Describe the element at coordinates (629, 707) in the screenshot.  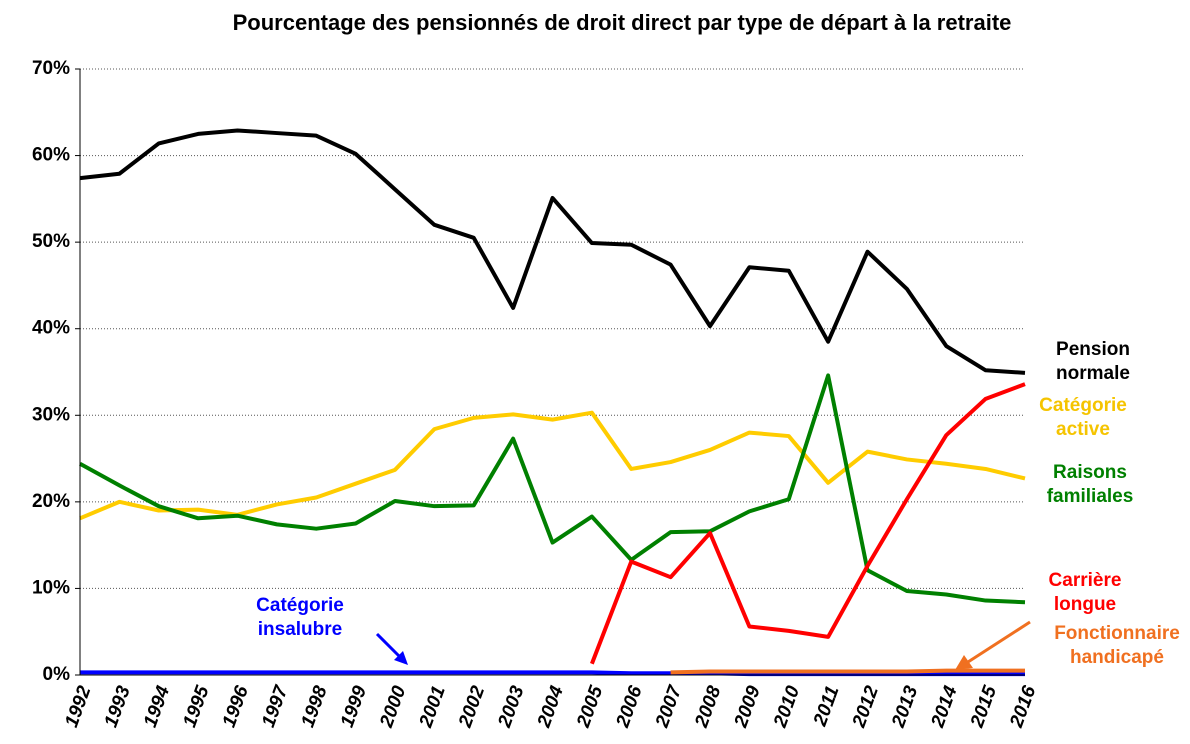
I see `x-tick-label: 2006` at that location.